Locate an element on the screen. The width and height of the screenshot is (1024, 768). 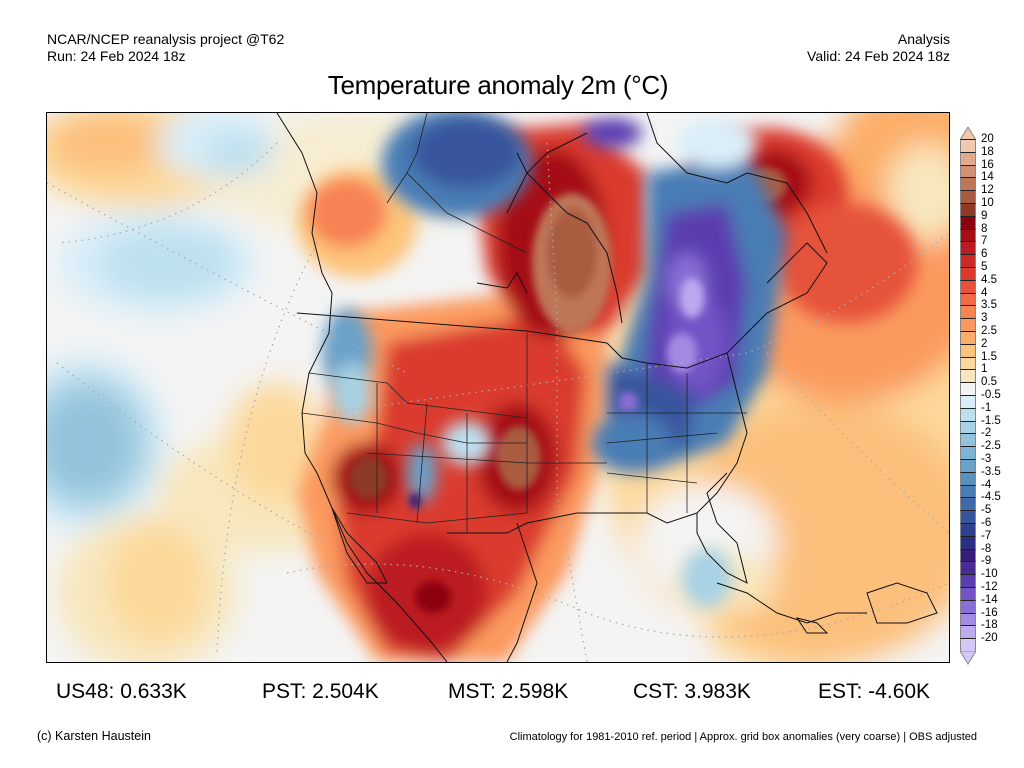
map-title: Temperature anomaly 2m (°C) is located at coordinates (498, 85).